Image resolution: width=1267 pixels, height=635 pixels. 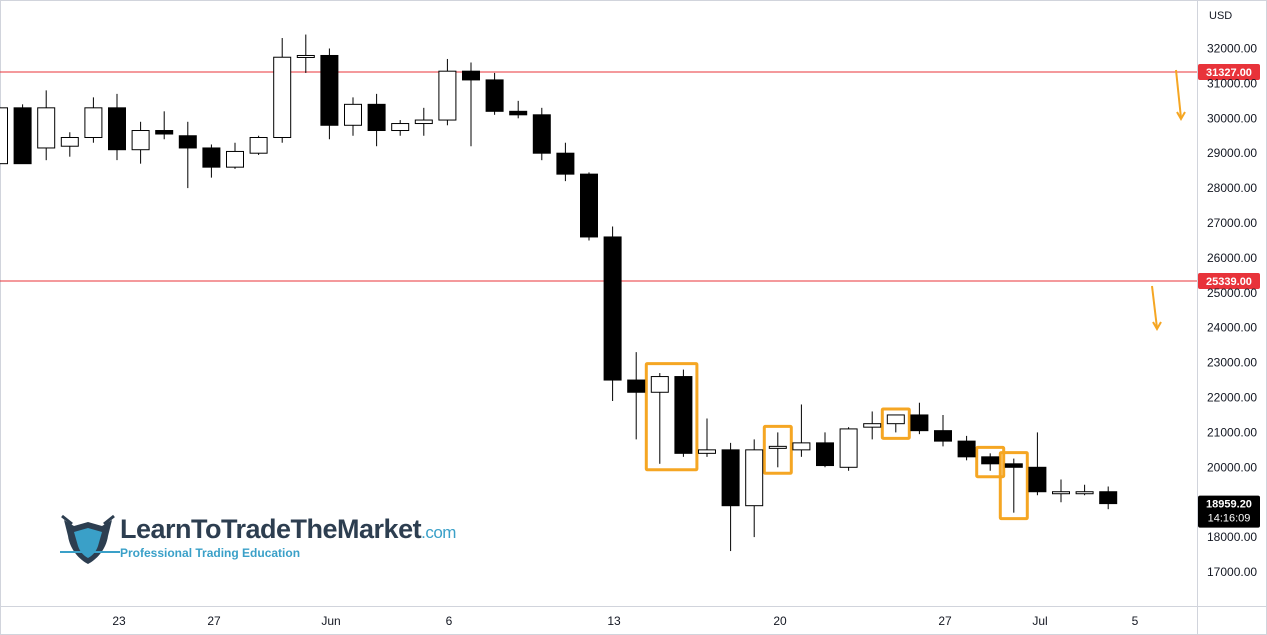 What do you see at coordinates (210, 553) in the screenshot?
I see `brand-tagline: Professional Trading Education` at bounding box center [210, 553].